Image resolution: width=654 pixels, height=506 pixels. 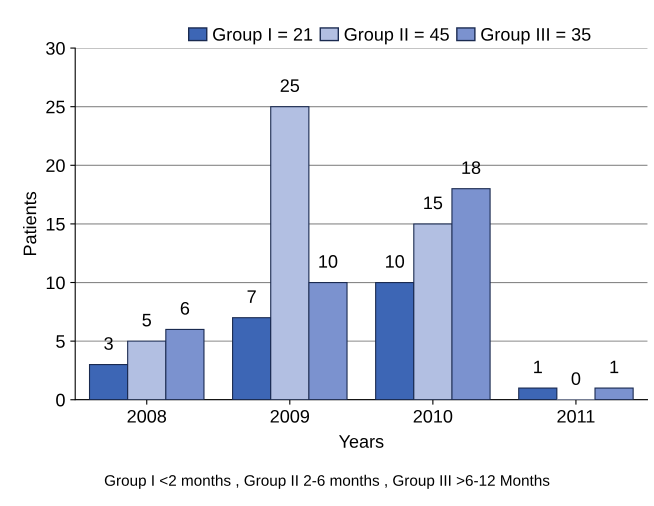 What do you see at coordinates (60, 400) in the screenshot?
I see `y-tick-label: 0` at bounding box center [60, 400].